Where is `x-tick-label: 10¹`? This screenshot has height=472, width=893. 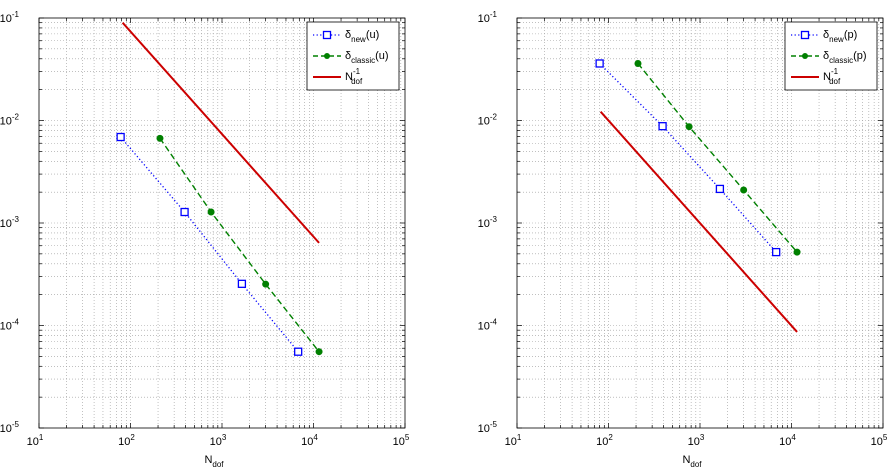 x-tick-label: 10¹ is located at coordinates (35, 440).